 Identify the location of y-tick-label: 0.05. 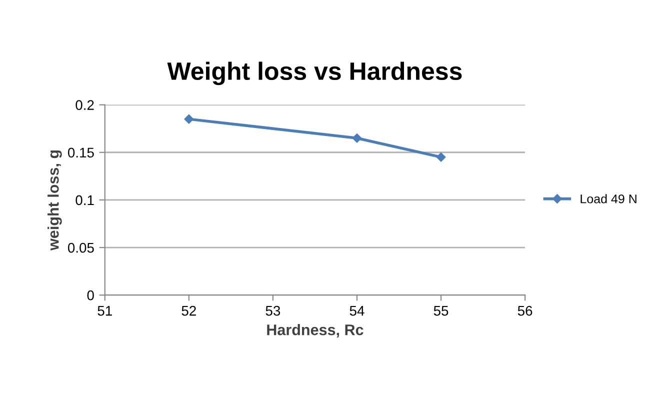
(81, 247).